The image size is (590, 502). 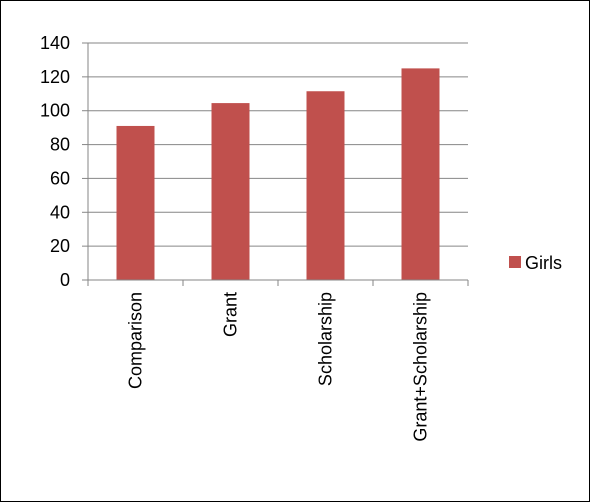 What do you see at coordinates (230, 191) in the screenshot?
I see `bar-grant` at bounding box center [230, 191].